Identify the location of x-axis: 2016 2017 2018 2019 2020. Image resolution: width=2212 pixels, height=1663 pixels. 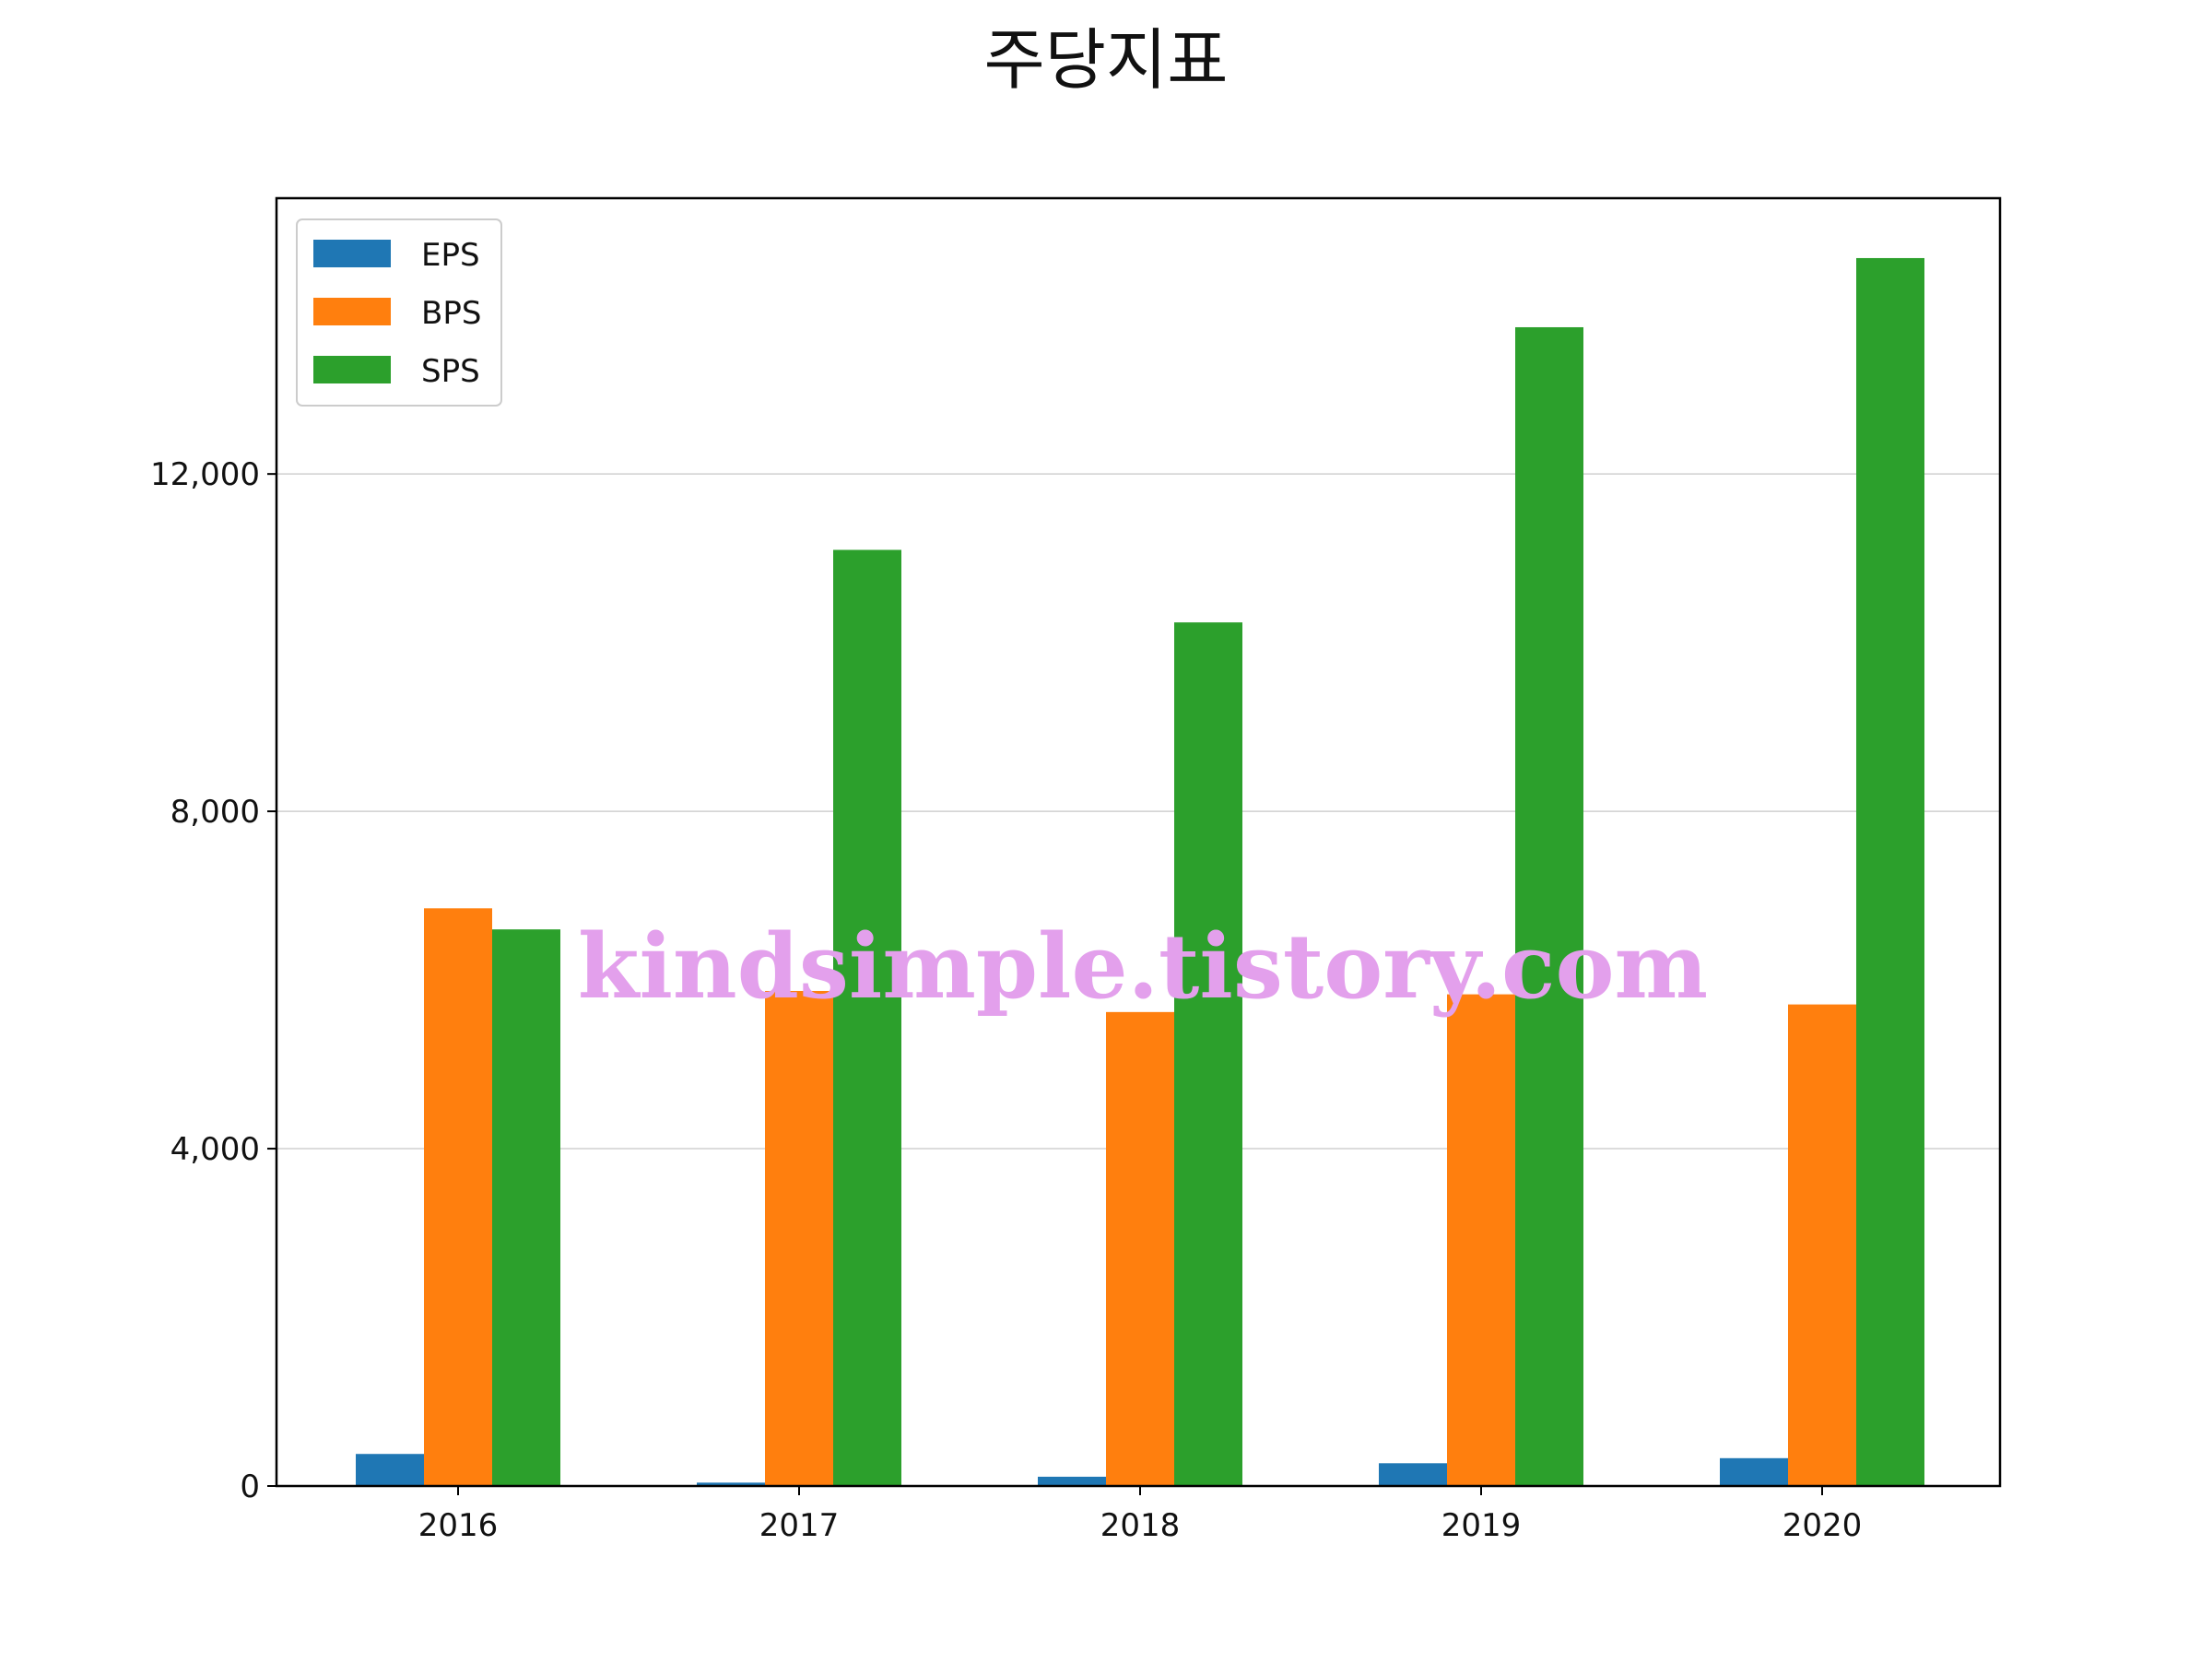
(1140, 1515).